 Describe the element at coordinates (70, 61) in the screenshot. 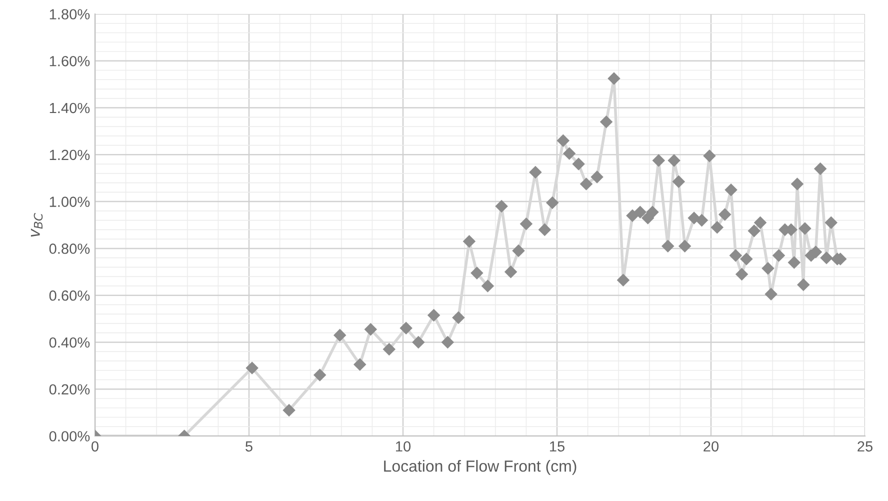

I see `y-tick-label: 1.60%` at that location.